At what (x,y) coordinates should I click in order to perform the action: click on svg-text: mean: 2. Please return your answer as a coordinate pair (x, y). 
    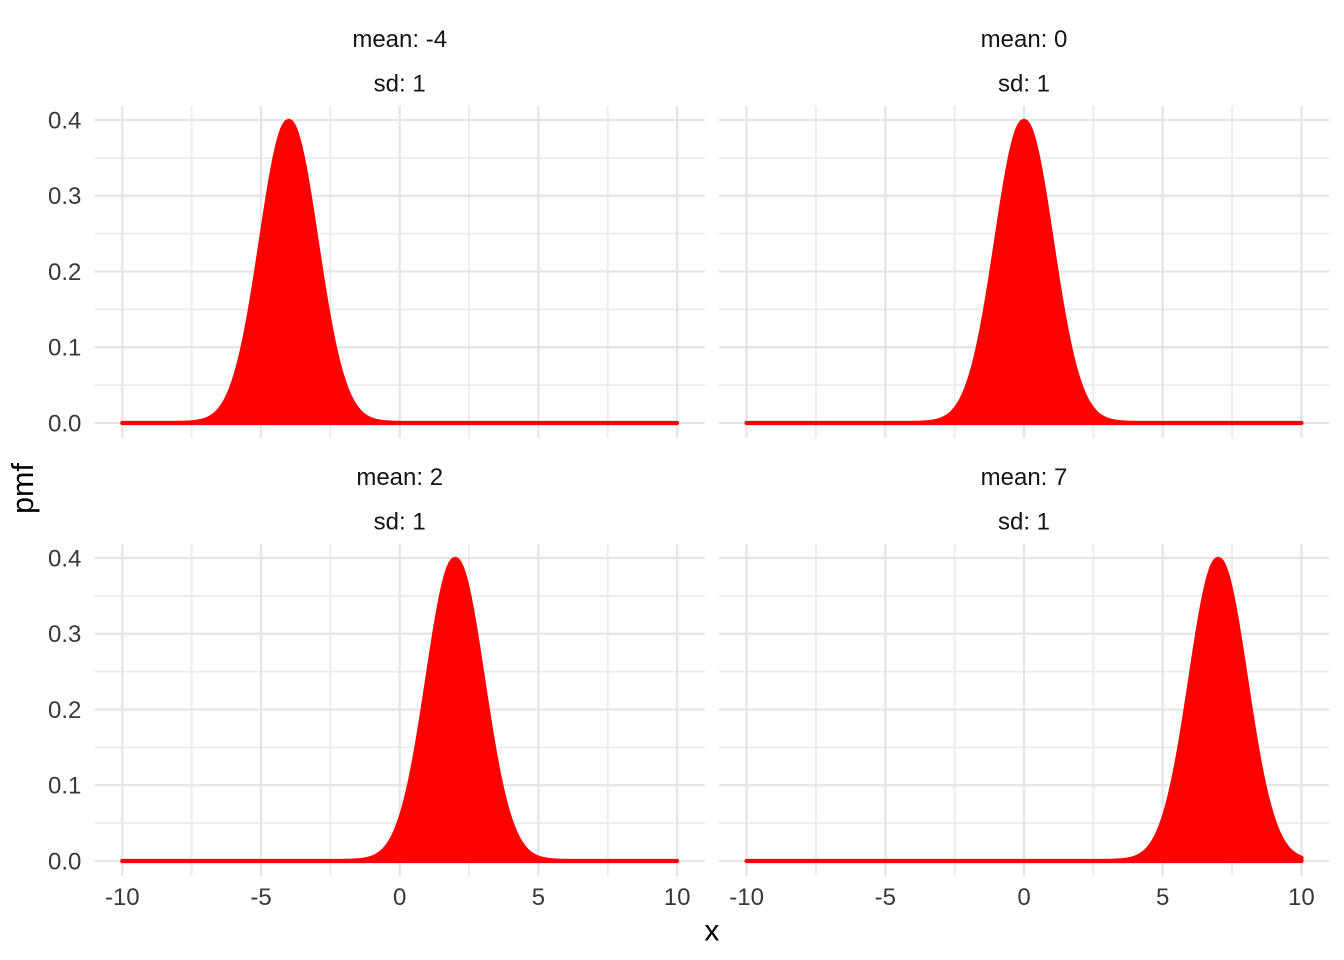
    Looking at the image, I should click on (399, 477).